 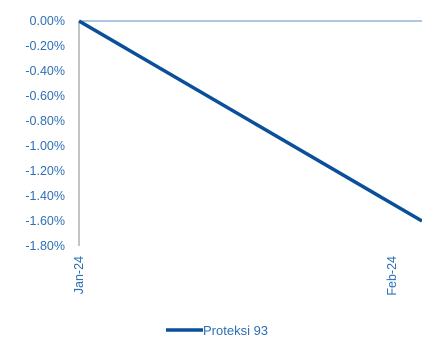 What do you see at coordinates (45, 71) in the screenshot?
I see `y-tick-label: -0.40%` at bounding box center [45, 71].